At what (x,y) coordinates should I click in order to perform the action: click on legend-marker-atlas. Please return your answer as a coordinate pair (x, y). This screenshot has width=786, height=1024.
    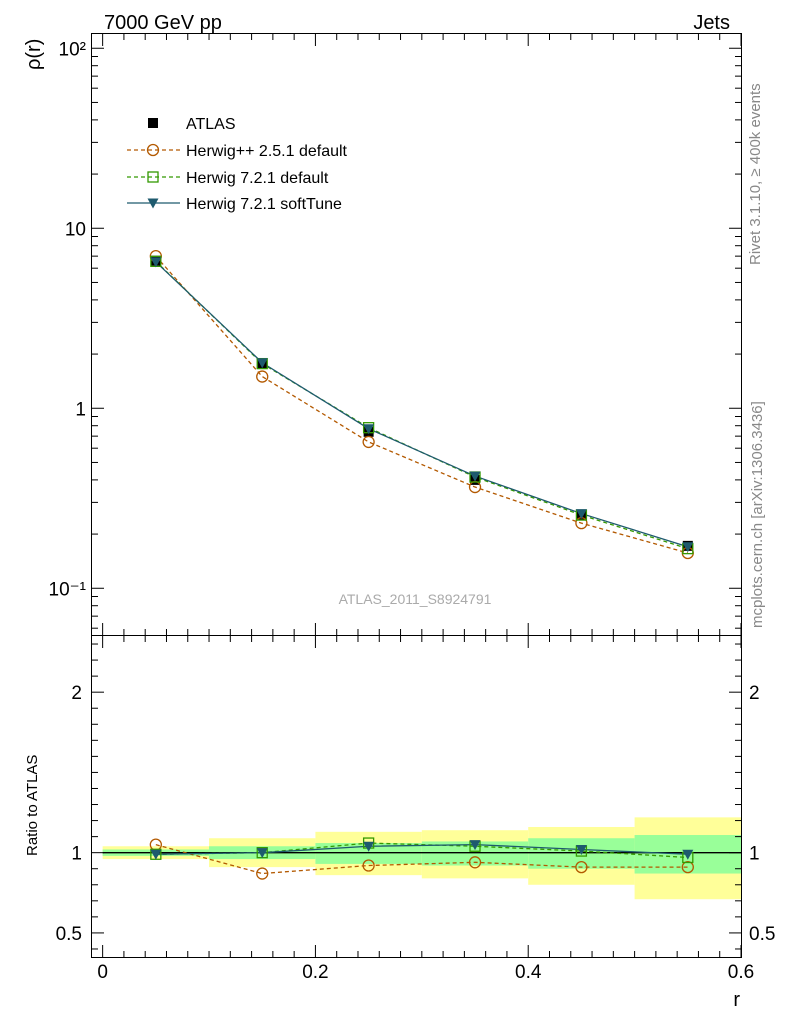
    Looking at the image, I should click on (153, 123).